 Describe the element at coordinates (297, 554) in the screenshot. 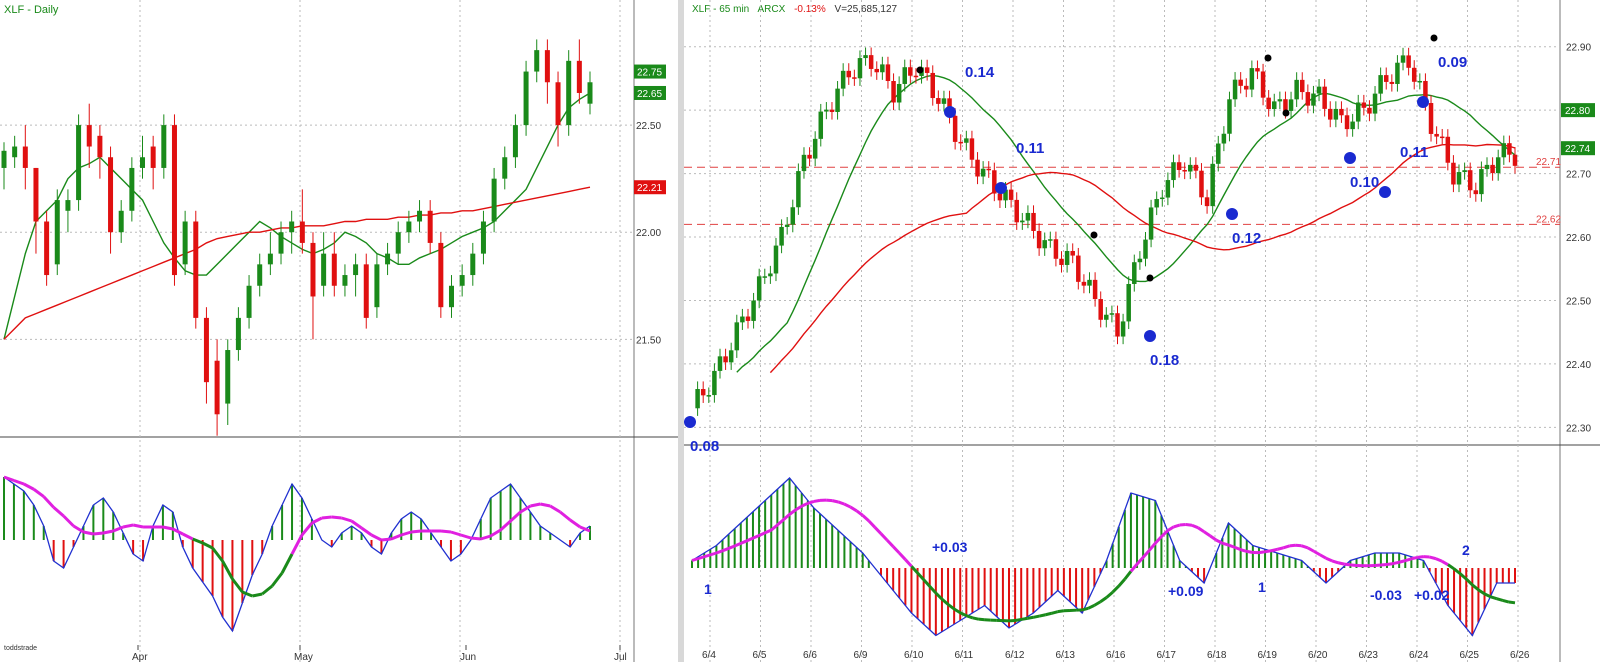

I see `daily-oscillator` at that location.